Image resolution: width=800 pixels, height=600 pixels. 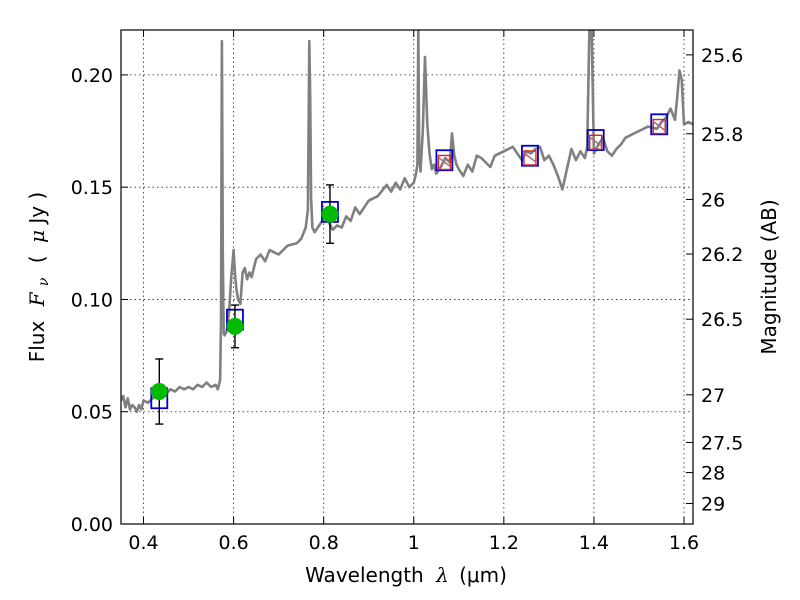 I want to click on y2-tick-label: 25.6, so click(x=722, y=56).